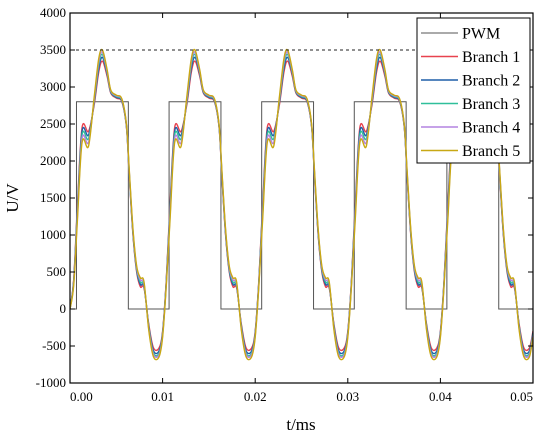 This screenshot has width=550, height=439. I want to click on y-tick-label: 3500, so click(53, 49).